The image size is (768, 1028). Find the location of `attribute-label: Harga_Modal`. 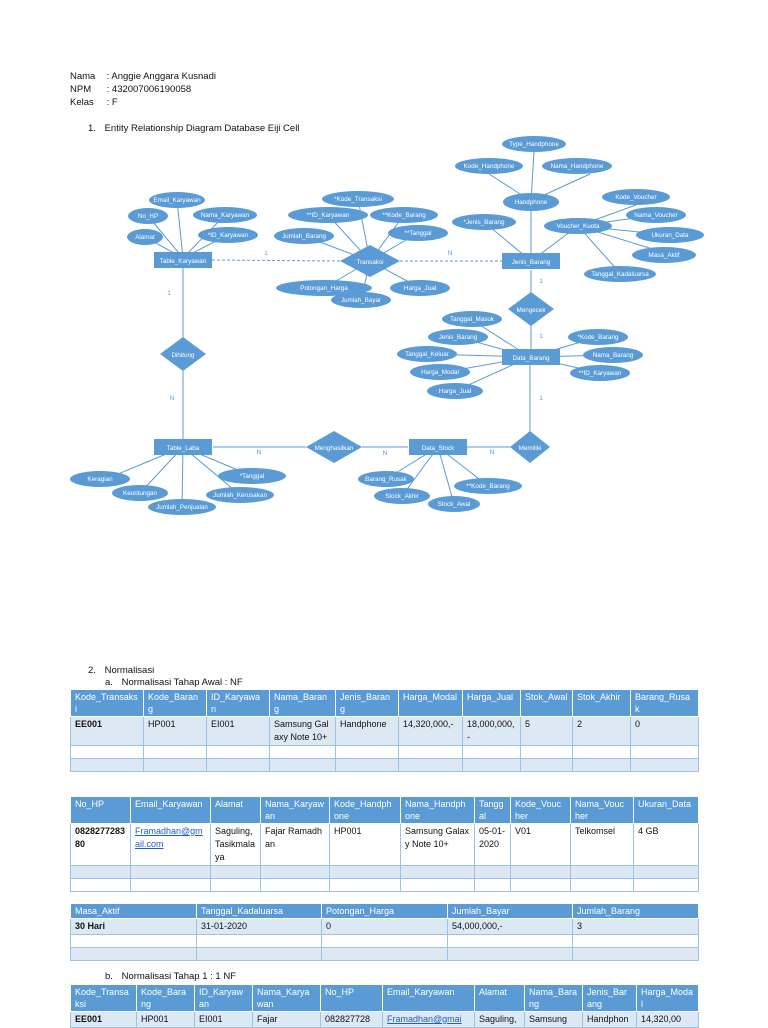

attribute-label: Harga_Modal is located at coordinates (440, 372).